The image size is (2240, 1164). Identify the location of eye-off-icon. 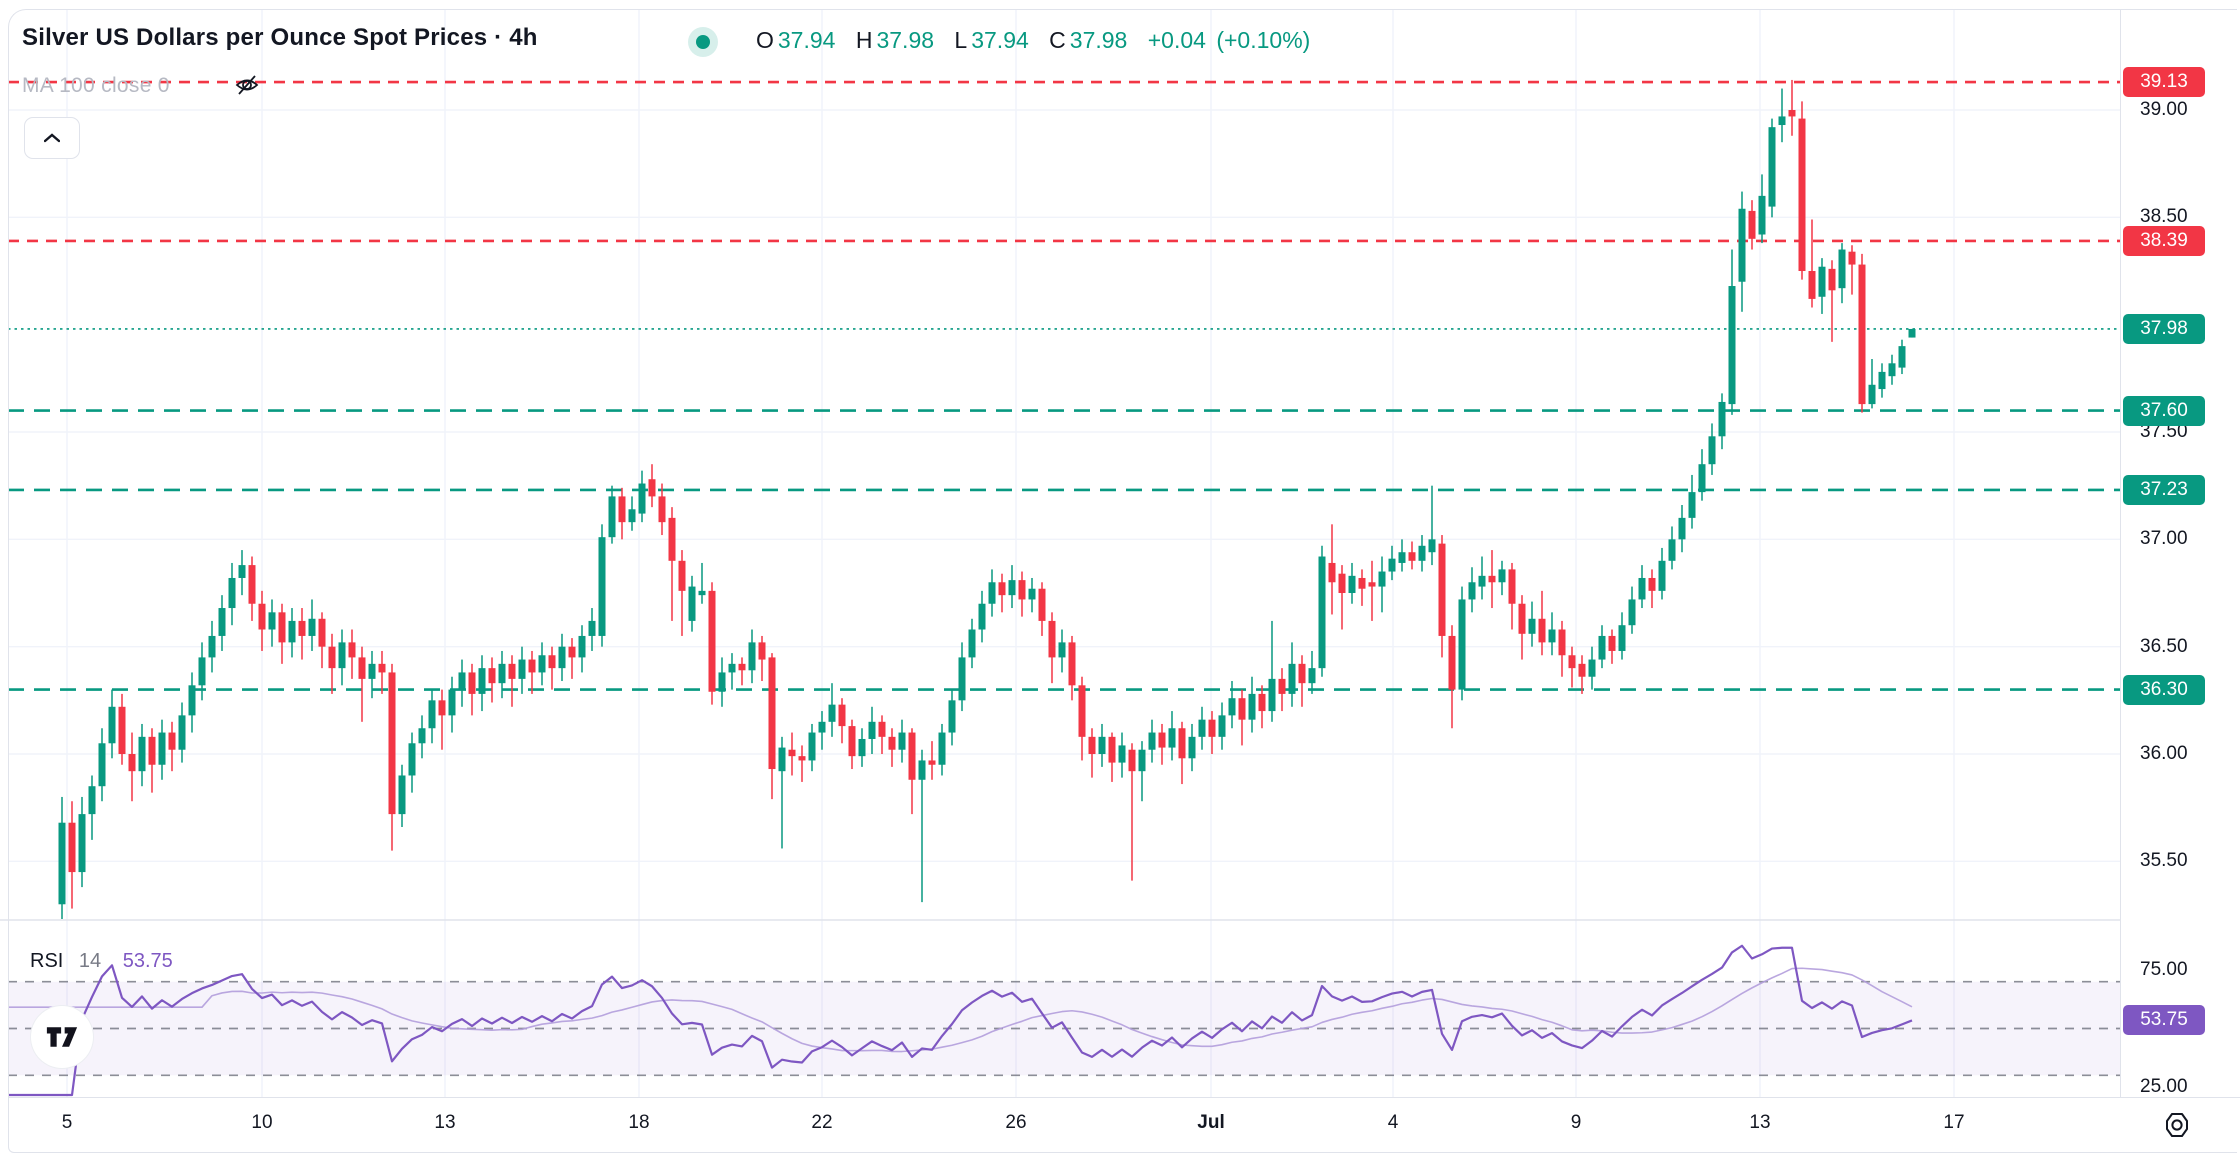
(247, 85).